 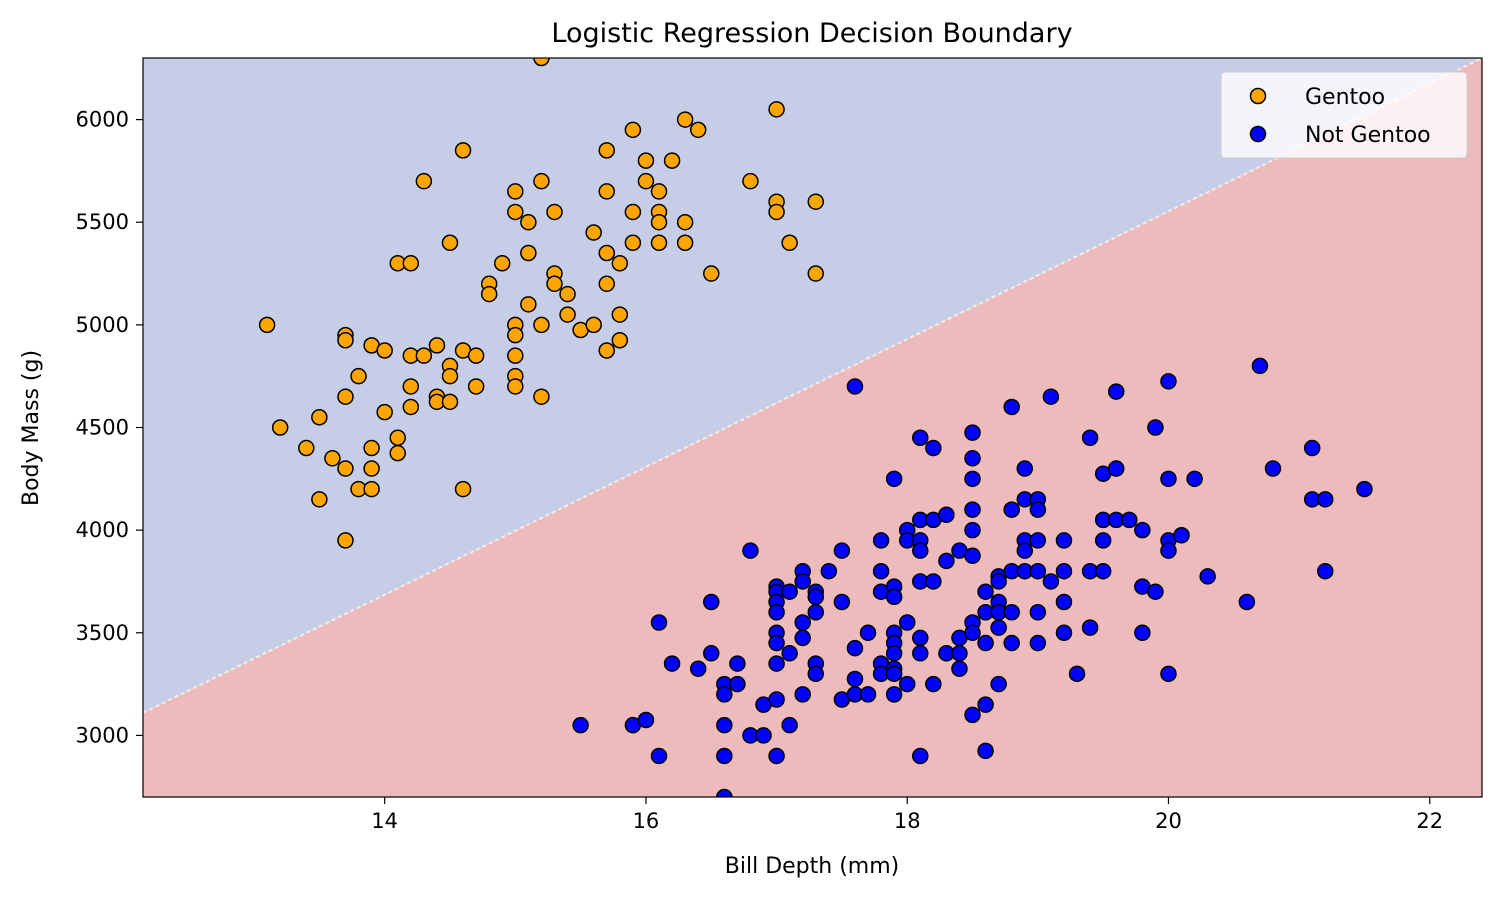 I want to click on legend: Gentoo Not Gentoo, so click(x=1344, y=115).